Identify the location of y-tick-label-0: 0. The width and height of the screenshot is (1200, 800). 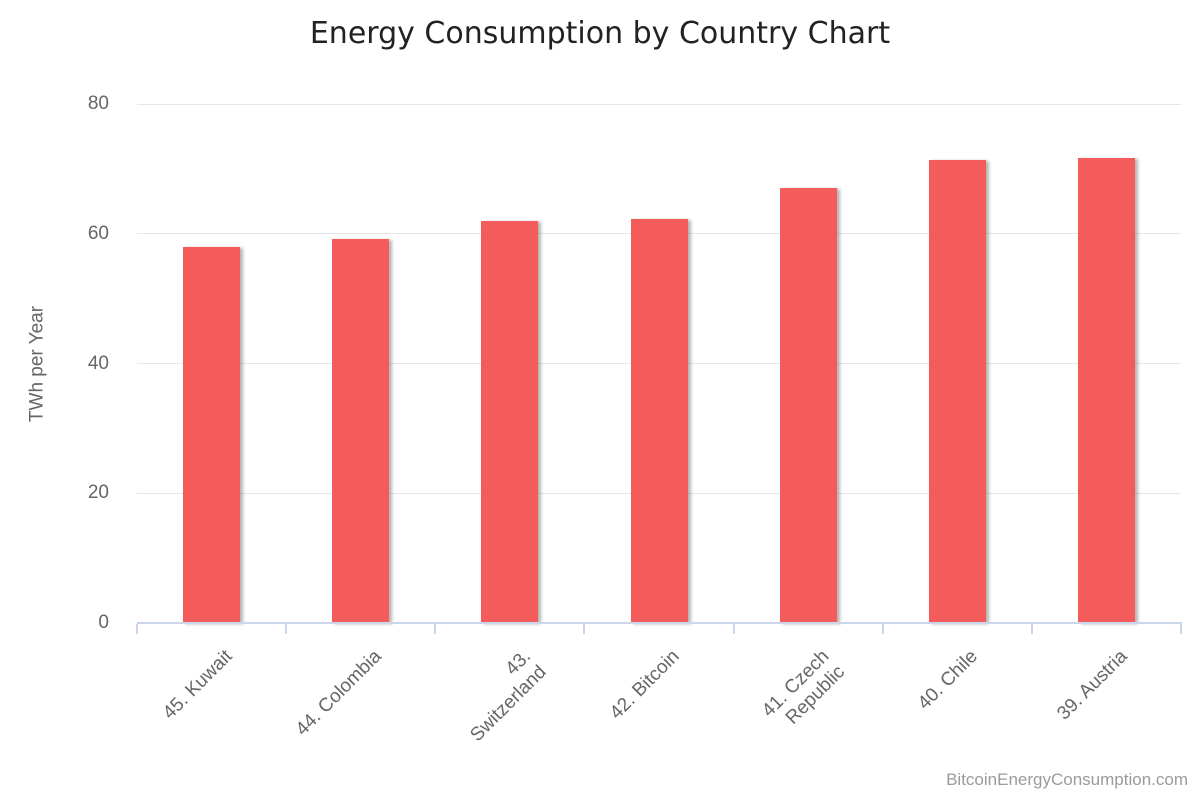
(103, 622).